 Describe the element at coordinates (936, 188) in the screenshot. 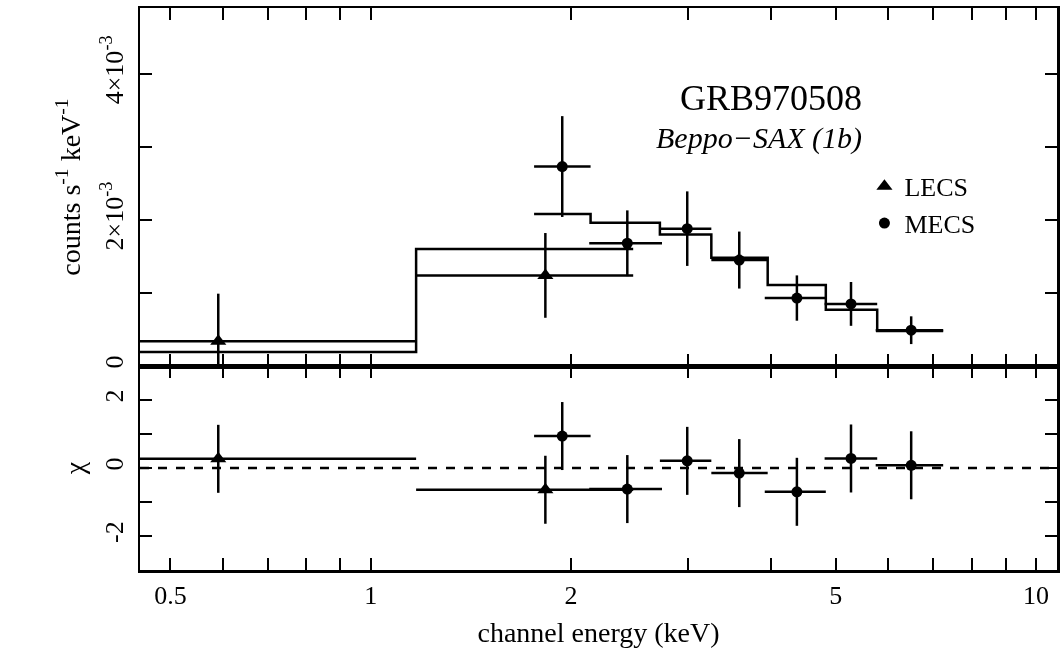

I see `legend-label: LECS` at that location.